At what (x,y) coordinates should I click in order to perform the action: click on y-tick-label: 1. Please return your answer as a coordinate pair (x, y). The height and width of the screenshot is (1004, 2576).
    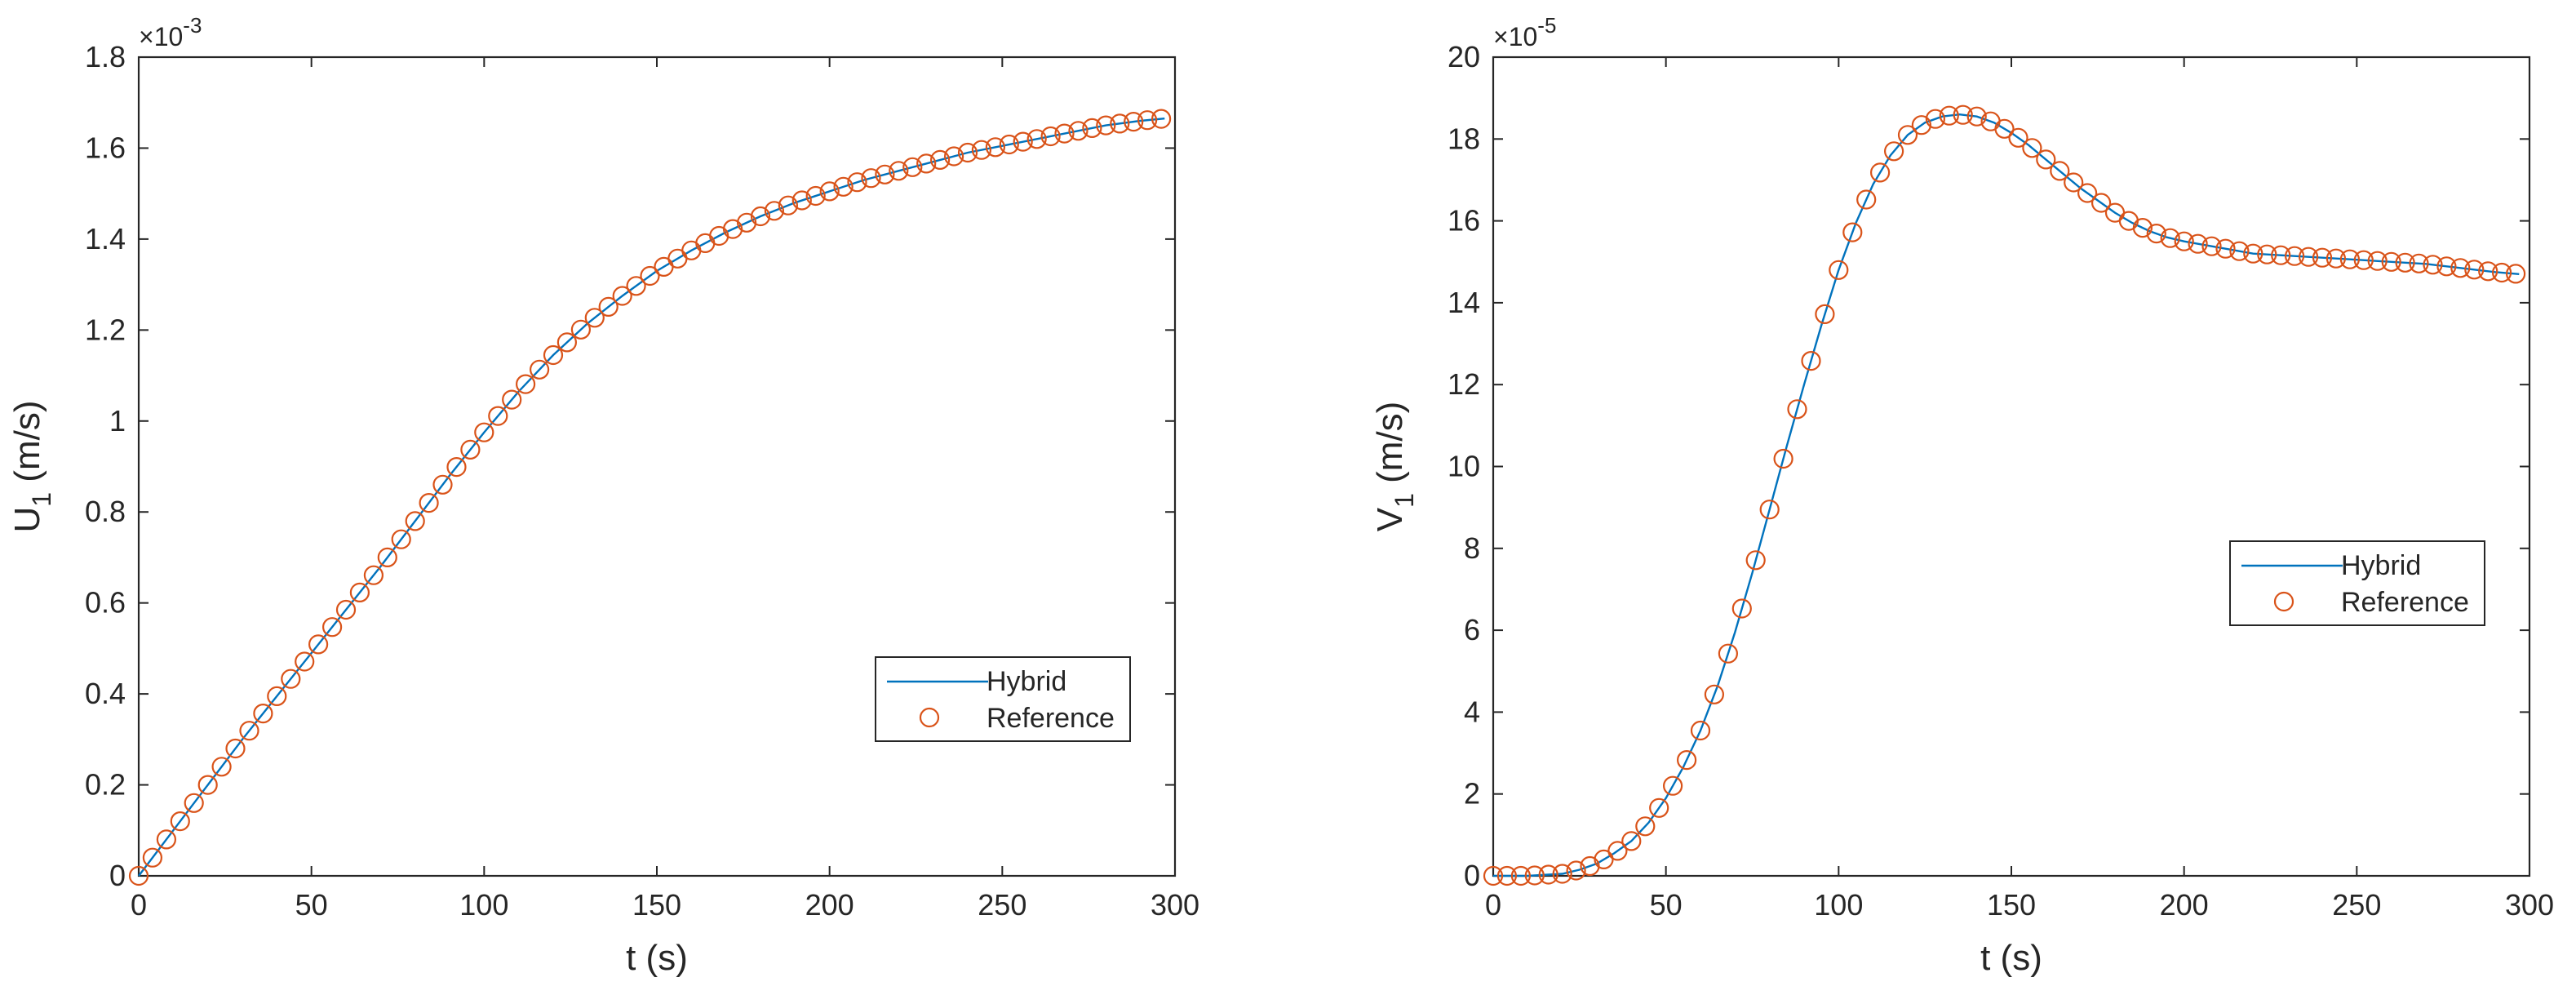
    Looking at the image, I should click on (117, 421).